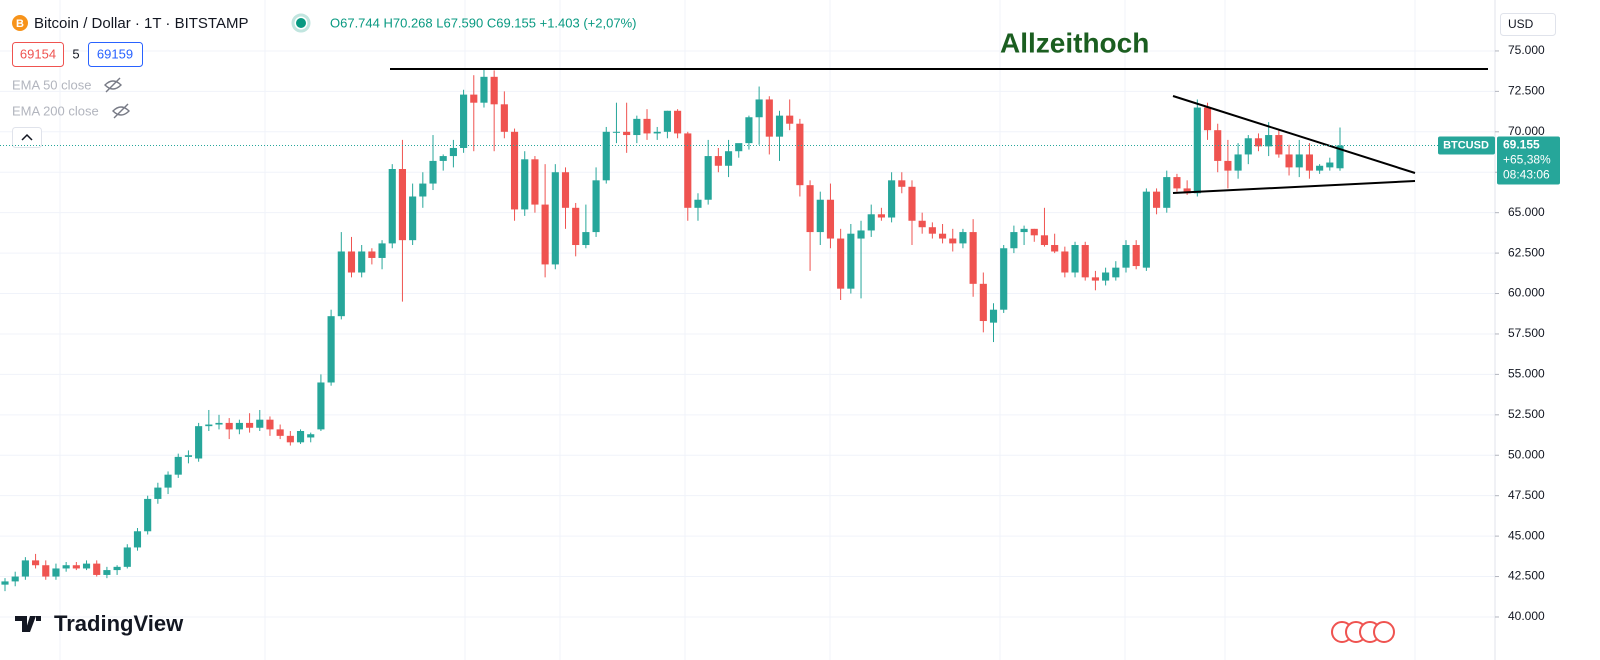 The width and height of the screenshot is (1600, 660). I want to click on collapse-button, so click(27, 137).